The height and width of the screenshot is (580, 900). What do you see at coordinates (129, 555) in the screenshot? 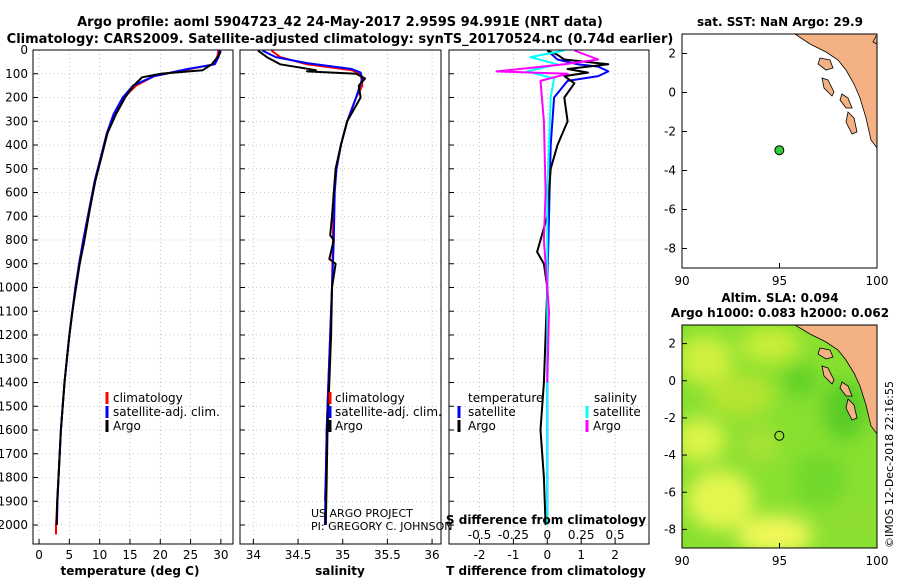
I see `x-tick-label: 15` at bounding box center [129, 555].